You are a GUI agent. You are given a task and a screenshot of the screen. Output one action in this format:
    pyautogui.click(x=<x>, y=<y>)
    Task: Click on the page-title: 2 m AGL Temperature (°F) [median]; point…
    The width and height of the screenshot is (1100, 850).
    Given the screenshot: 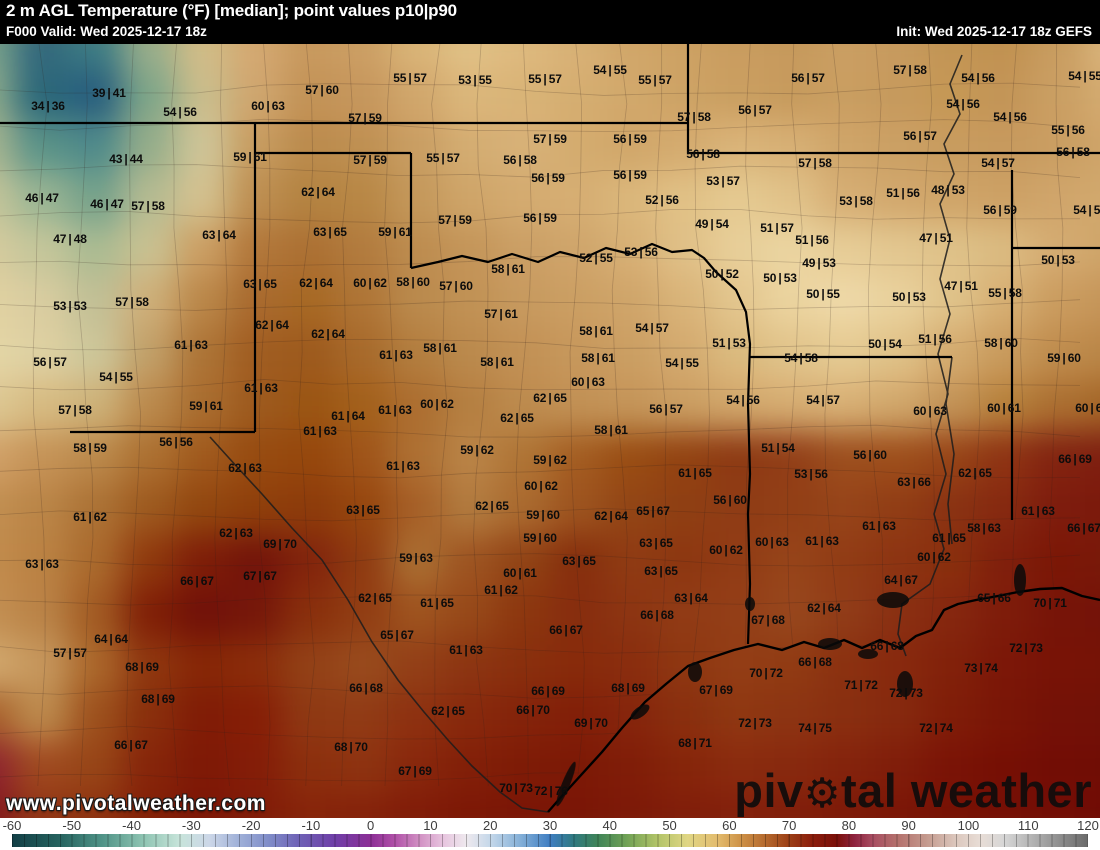 What is the action you would take?
    pyautogui.click(x=231, y=10)
    